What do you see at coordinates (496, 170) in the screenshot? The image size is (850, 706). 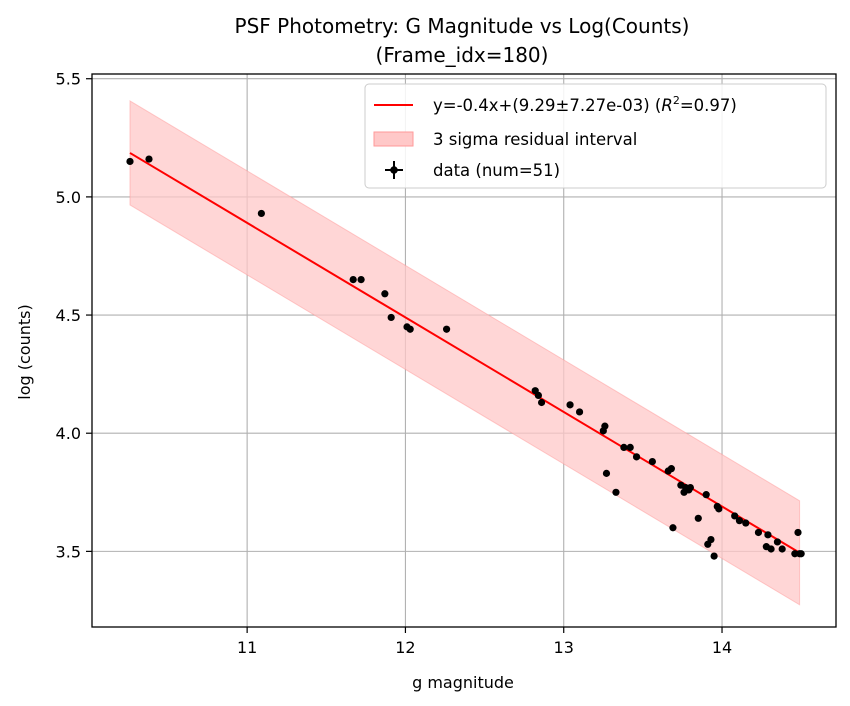 I see `legend-label-data: data (num=51)` at bounding box center [496, 170].